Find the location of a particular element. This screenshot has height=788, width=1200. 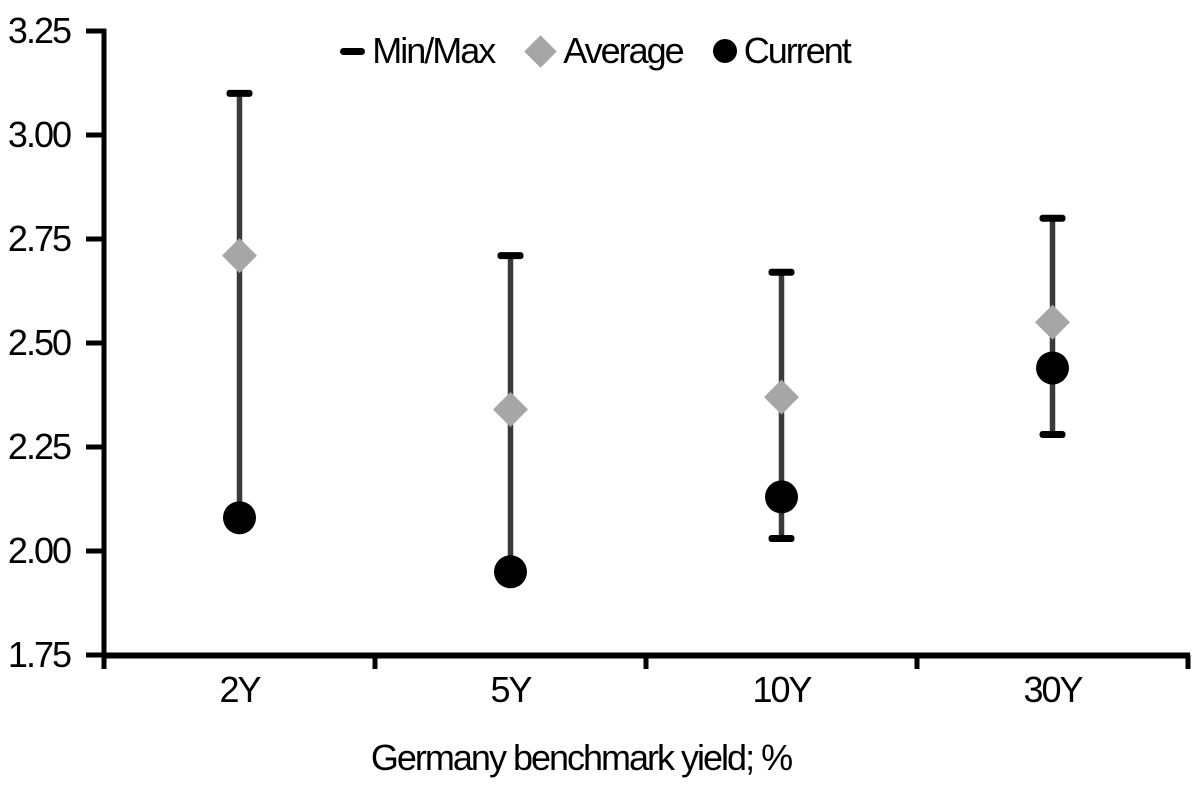

legend-item-current: Current is located at coordinates (782, 51).